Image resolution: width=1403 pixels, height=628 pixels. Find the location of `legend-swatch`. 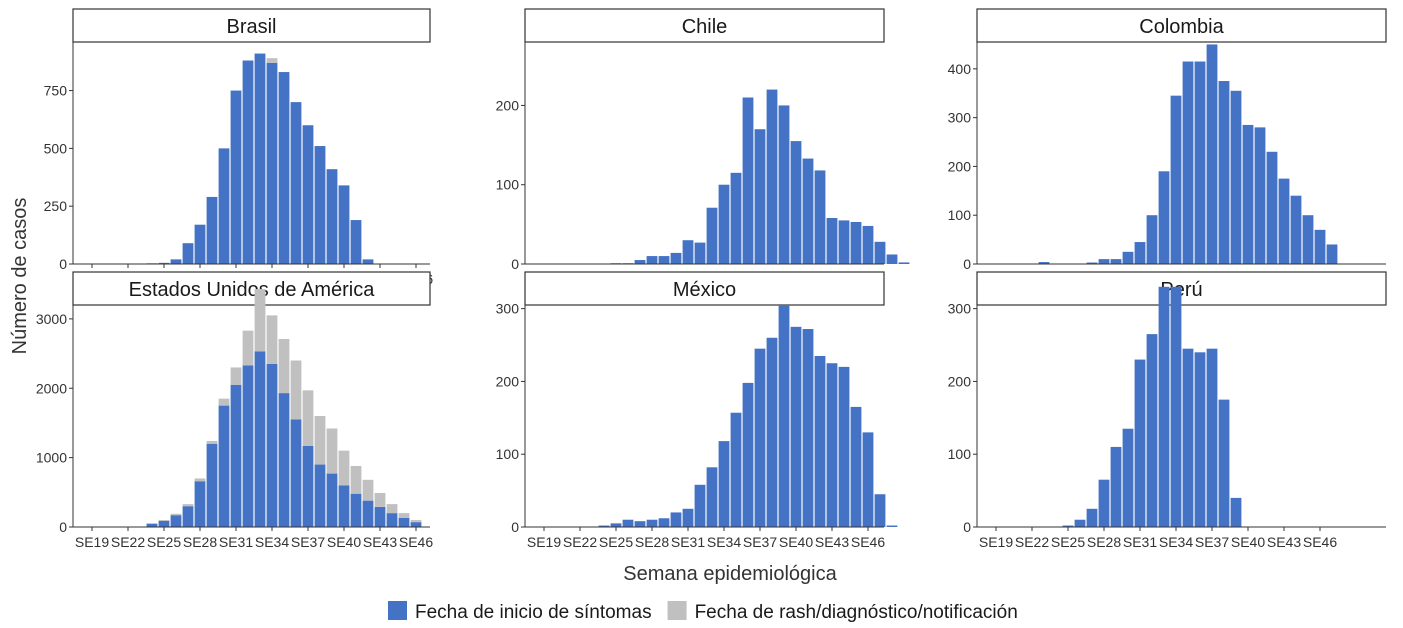

legend-swatch is located at coordinates (397, 610).